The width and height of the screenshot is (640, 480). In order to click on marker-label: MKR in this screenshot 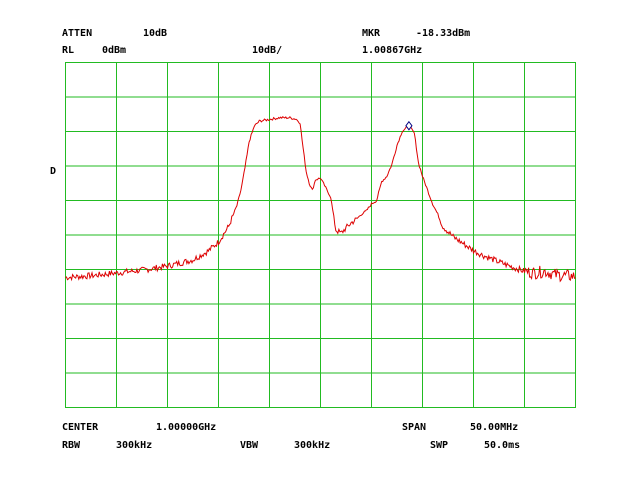, I will do `click(371, 33)`.